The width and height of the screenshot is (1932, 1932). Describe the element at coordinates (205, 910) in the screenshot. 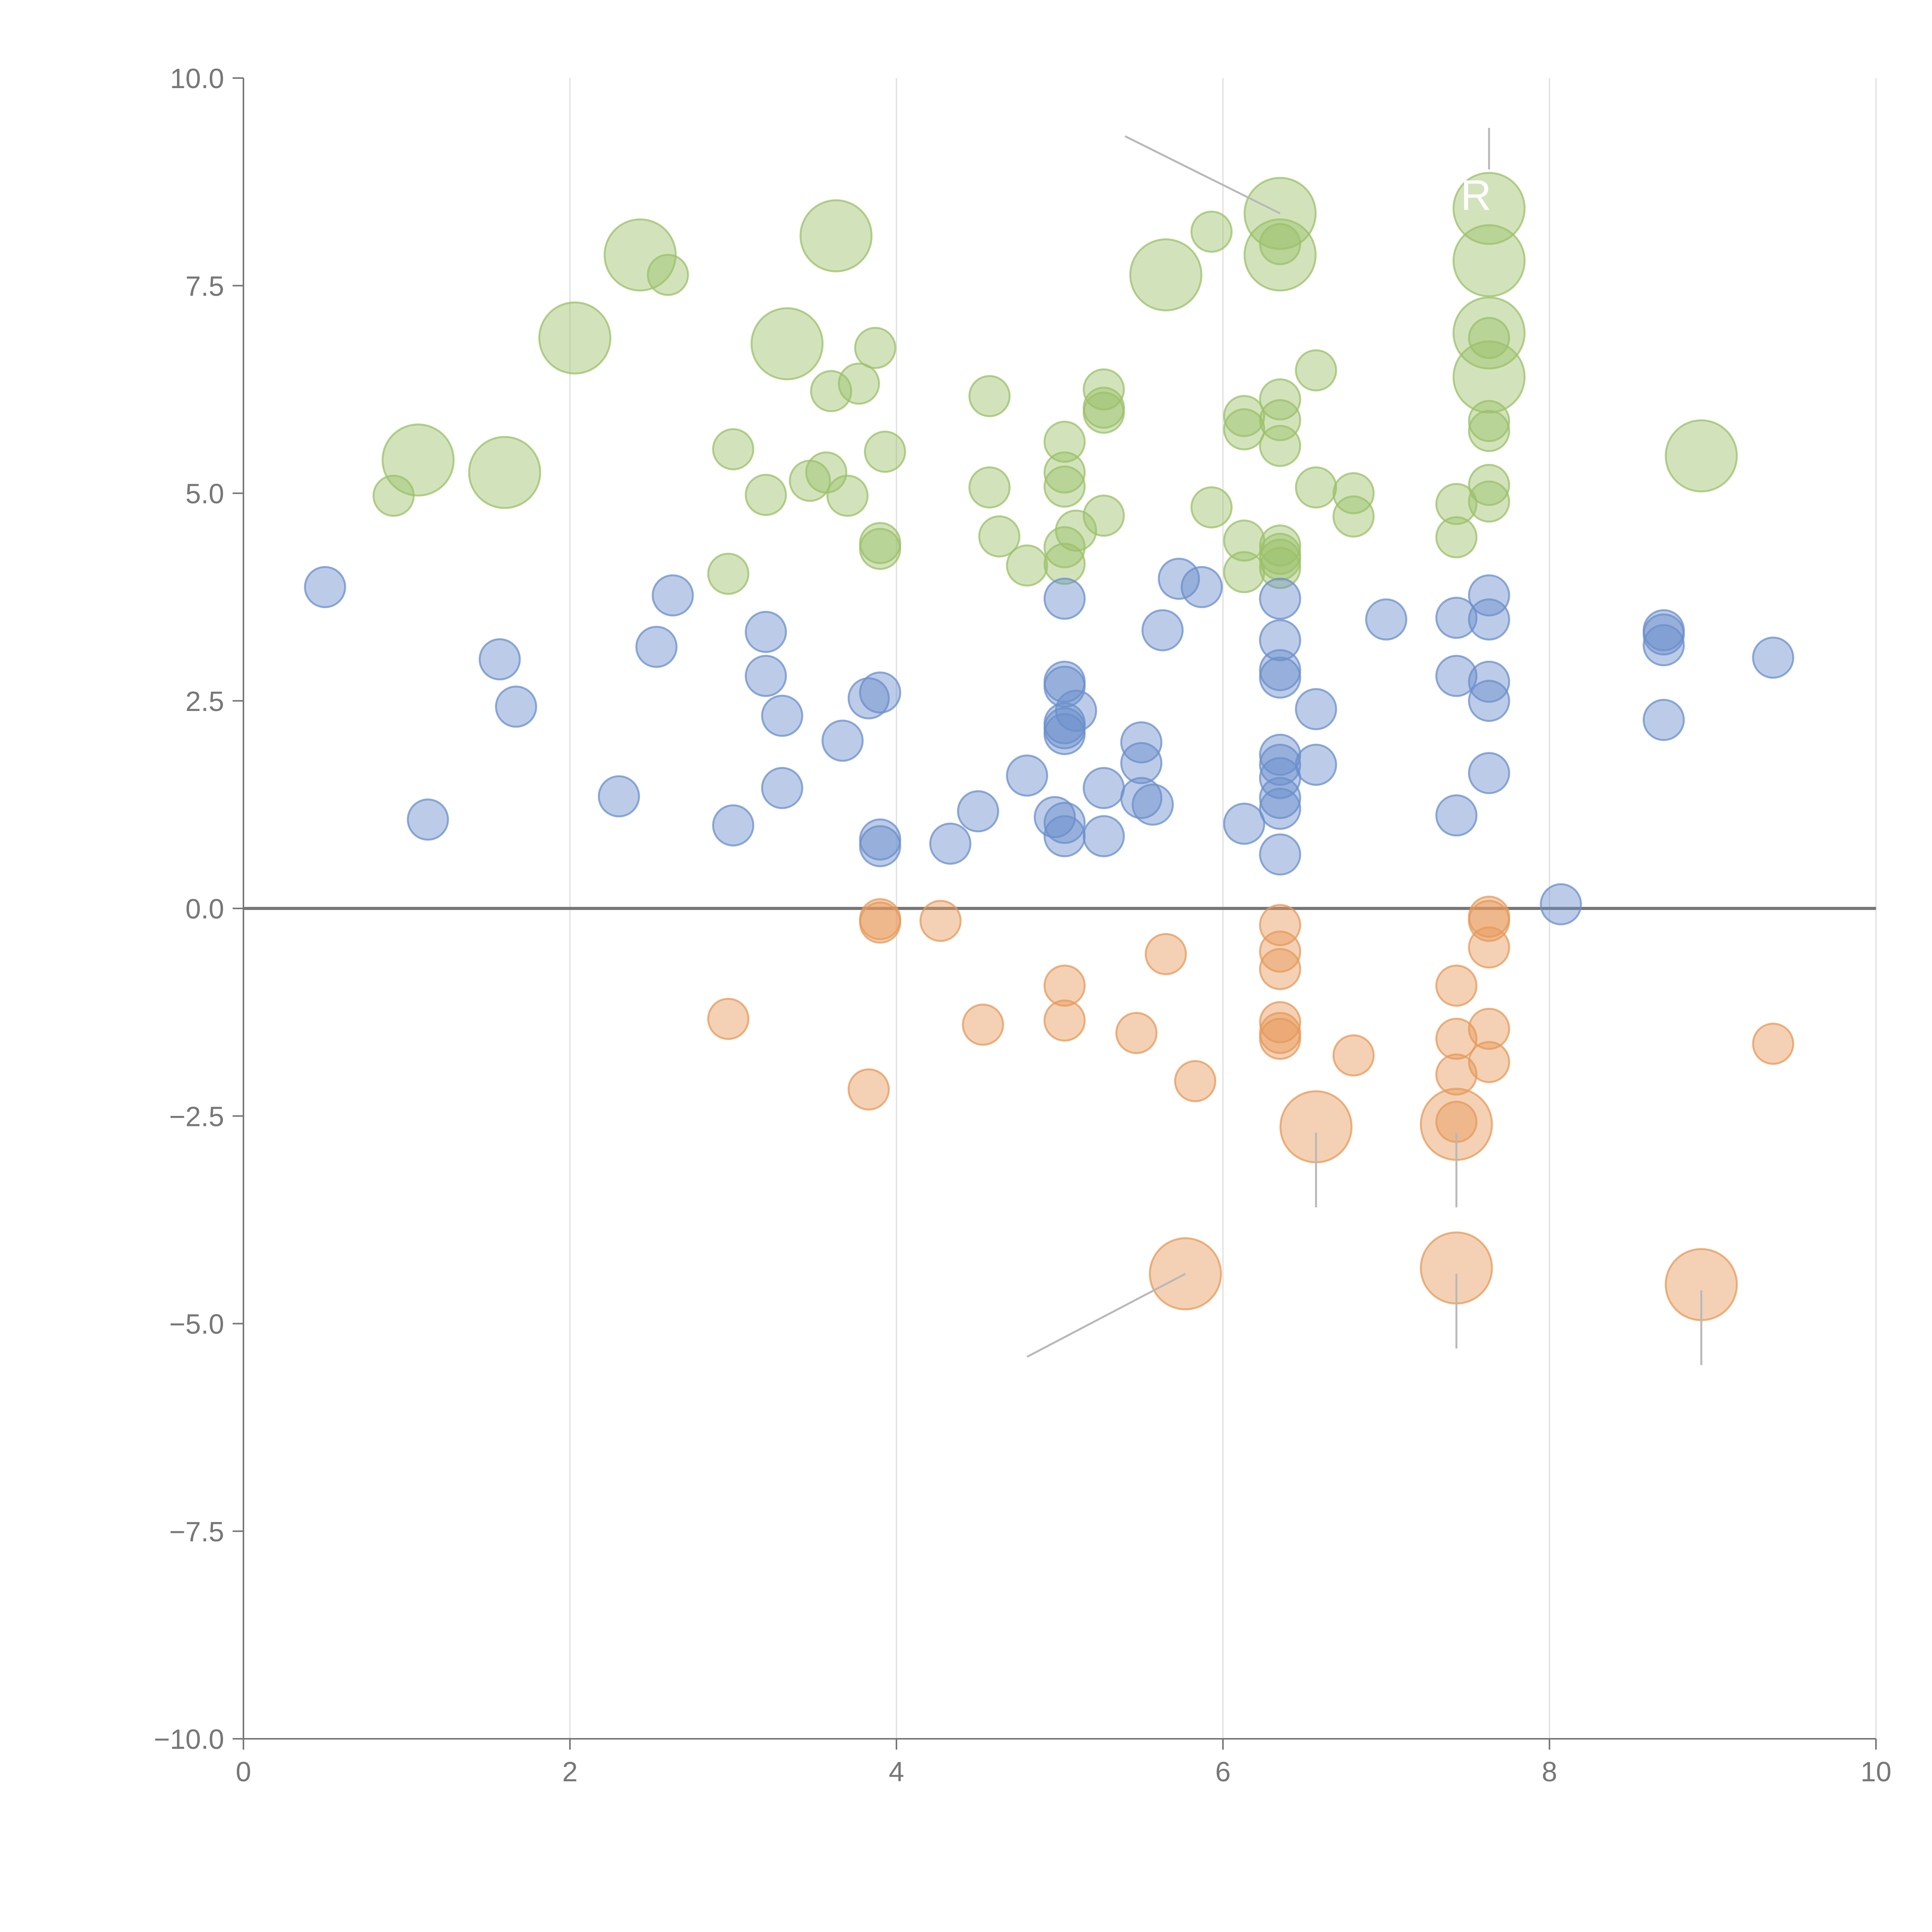

I see `y-tick-label: 0.0` at that location.